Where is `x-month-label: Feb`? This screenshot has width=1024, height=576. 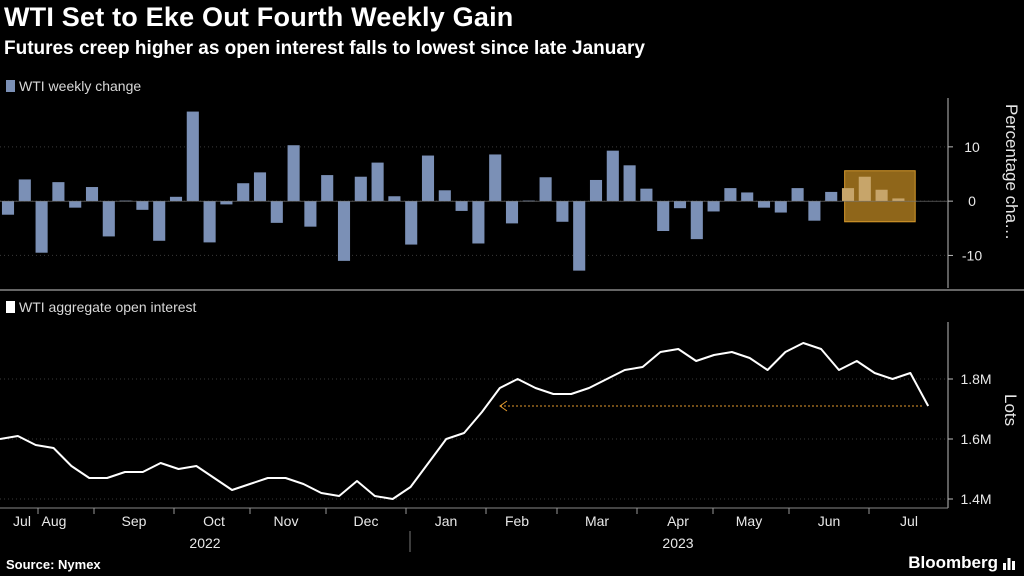
x-month-label: Feb is located at coordinates (517, 521).